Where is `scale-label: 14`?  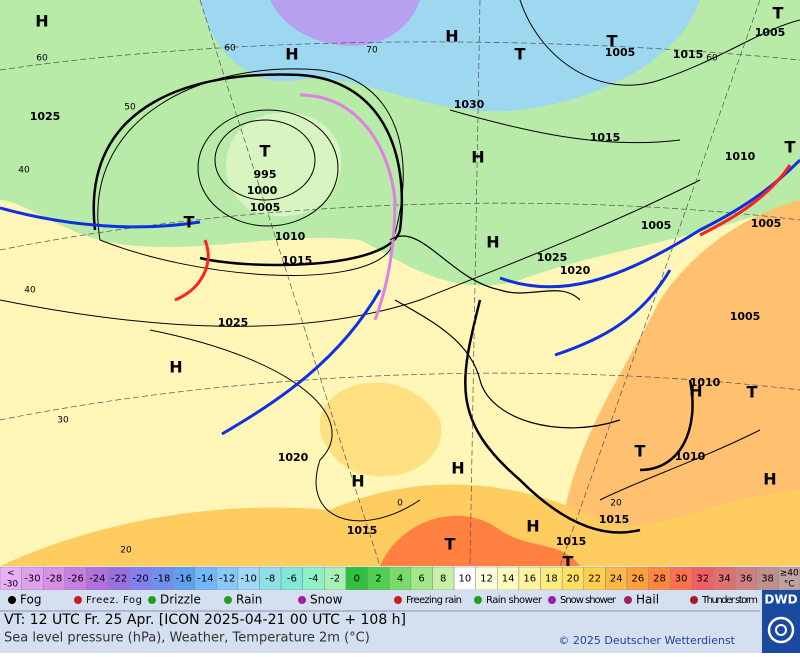 scale-label: 14 is located at coordinates (508, 579).